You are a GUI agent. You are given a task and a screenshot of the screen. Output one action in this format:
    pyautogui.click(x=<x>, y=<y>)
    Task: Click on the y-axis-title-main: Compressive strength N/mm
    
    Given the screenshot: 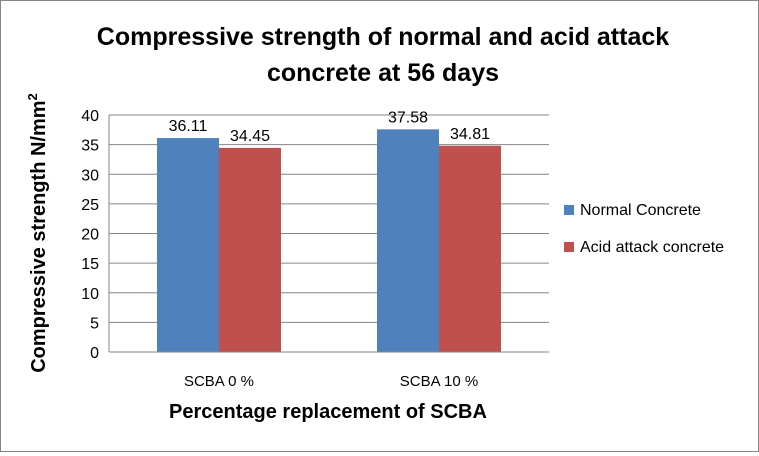 What is the action you would take?
    pyautogui.click(x=39, y=236)
    